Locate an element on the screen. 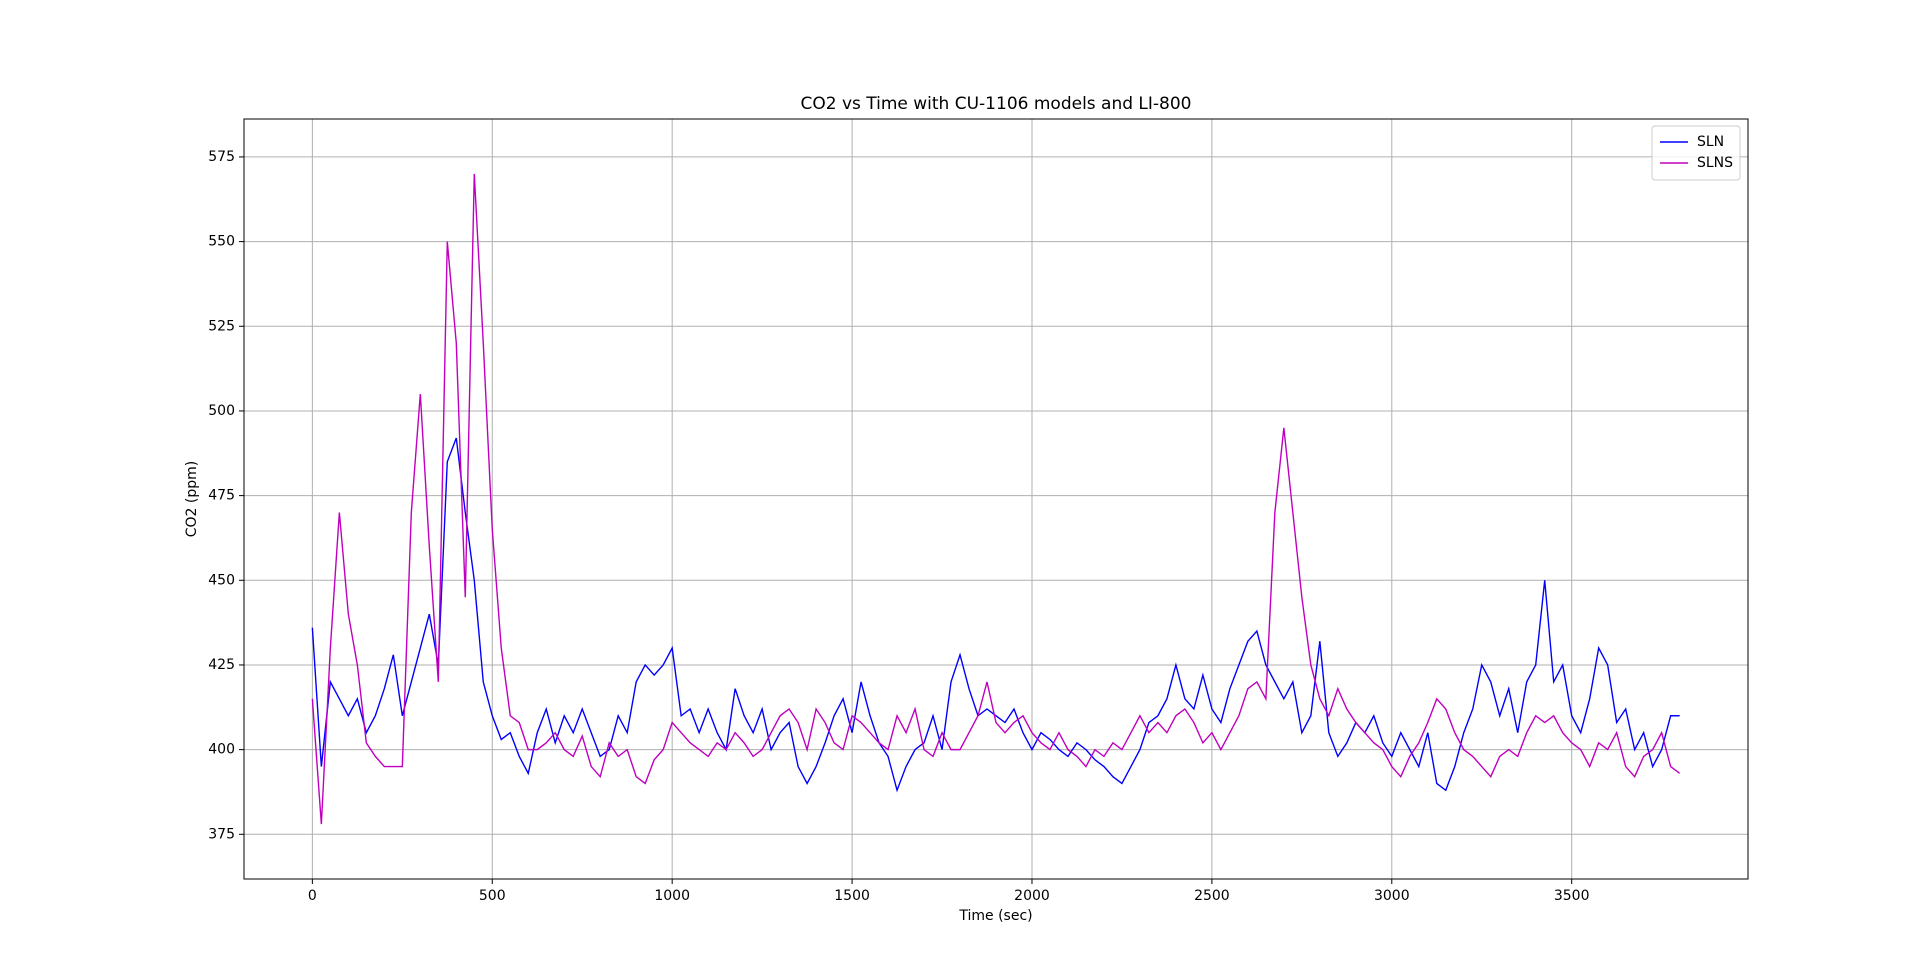  x-tick-label: 500 is located at coordinates (492, 896).